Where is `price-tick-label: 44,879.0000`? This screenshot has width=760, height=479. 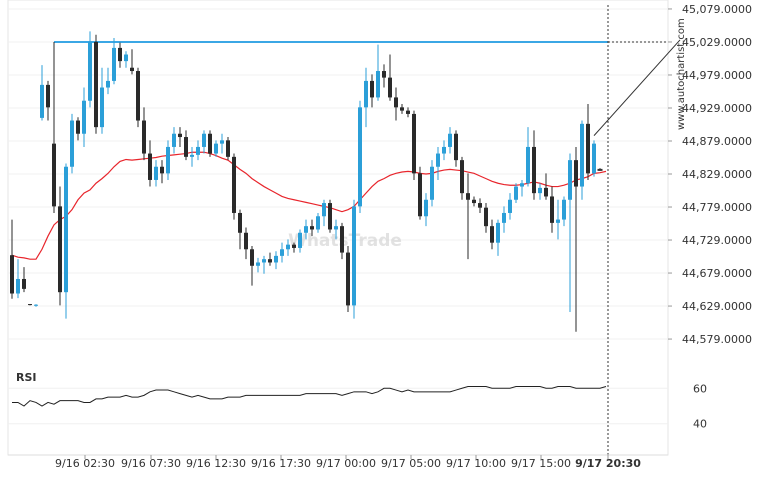 price-tick-label: 44,879.0000 is located at coordinates (717, 141).